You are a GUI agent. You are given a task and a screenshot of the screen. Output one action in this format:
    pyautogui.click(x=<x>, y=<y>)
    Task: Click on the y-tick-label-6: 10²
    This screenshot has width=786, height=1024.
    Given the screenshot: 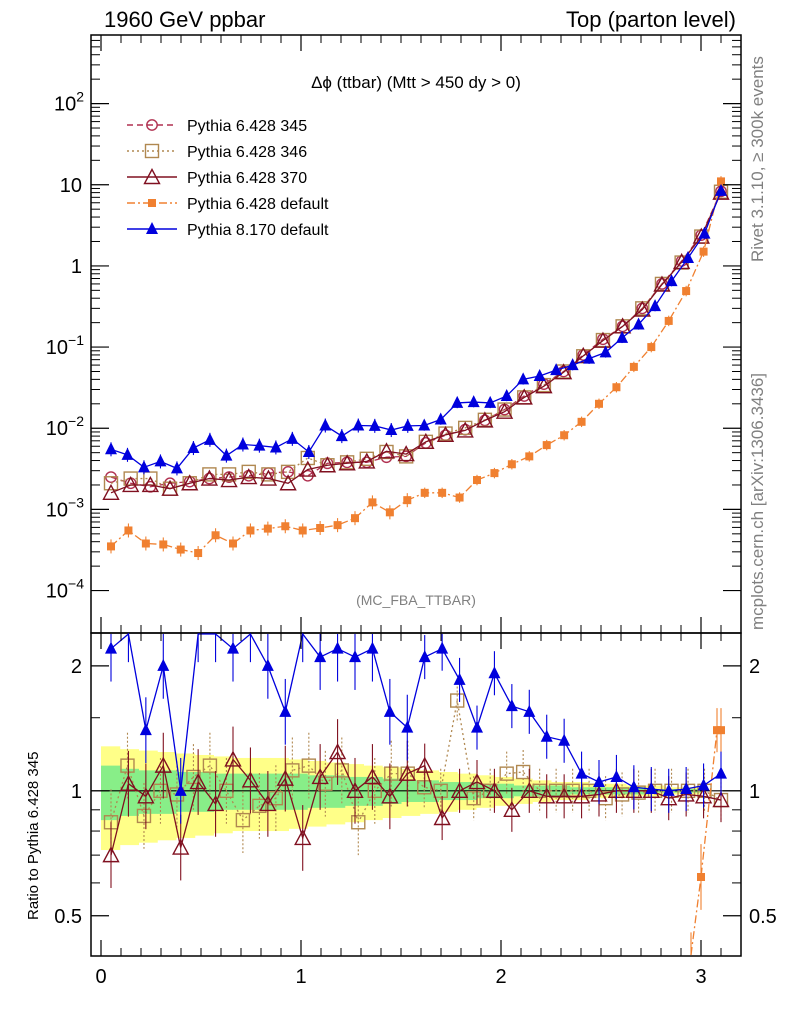 What is the action you would take?
    pyautogui.click(x=69, y=102)
    